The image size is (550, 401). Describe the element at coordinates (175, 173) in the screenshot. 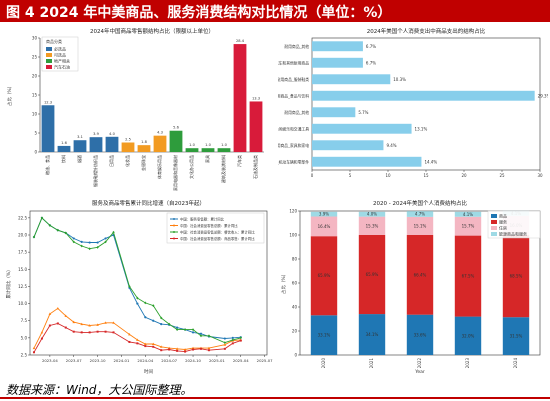

I see `x-tick-label: 家用电器和音像器材` at that location.